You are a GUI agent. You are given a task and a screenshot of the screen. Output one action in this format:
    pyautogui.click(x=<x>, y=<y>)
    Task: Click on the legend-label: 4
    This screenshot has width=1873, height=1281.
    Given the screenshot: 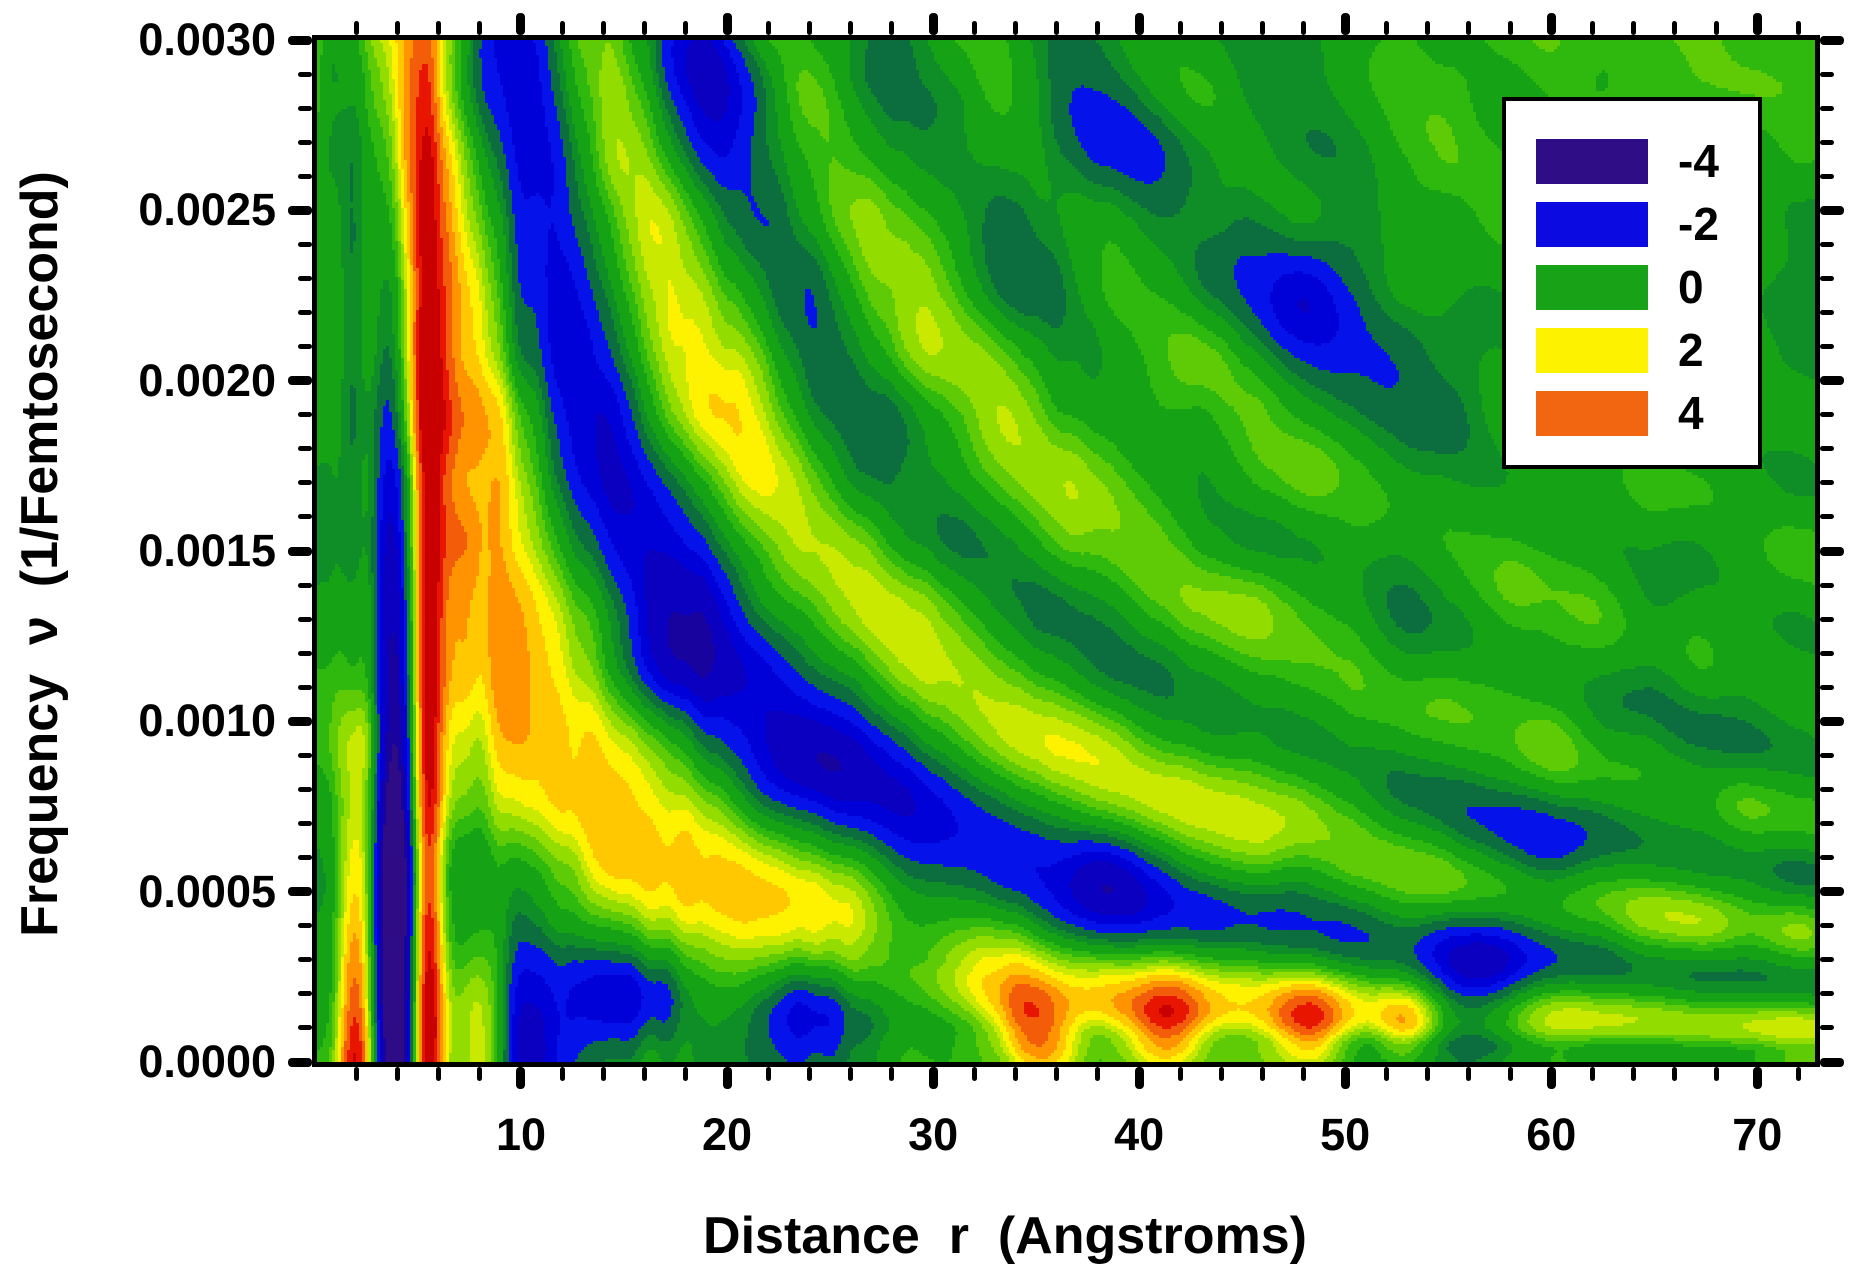 What is the action you would take?
    pyautogui.click(x=1691, y=413)
    